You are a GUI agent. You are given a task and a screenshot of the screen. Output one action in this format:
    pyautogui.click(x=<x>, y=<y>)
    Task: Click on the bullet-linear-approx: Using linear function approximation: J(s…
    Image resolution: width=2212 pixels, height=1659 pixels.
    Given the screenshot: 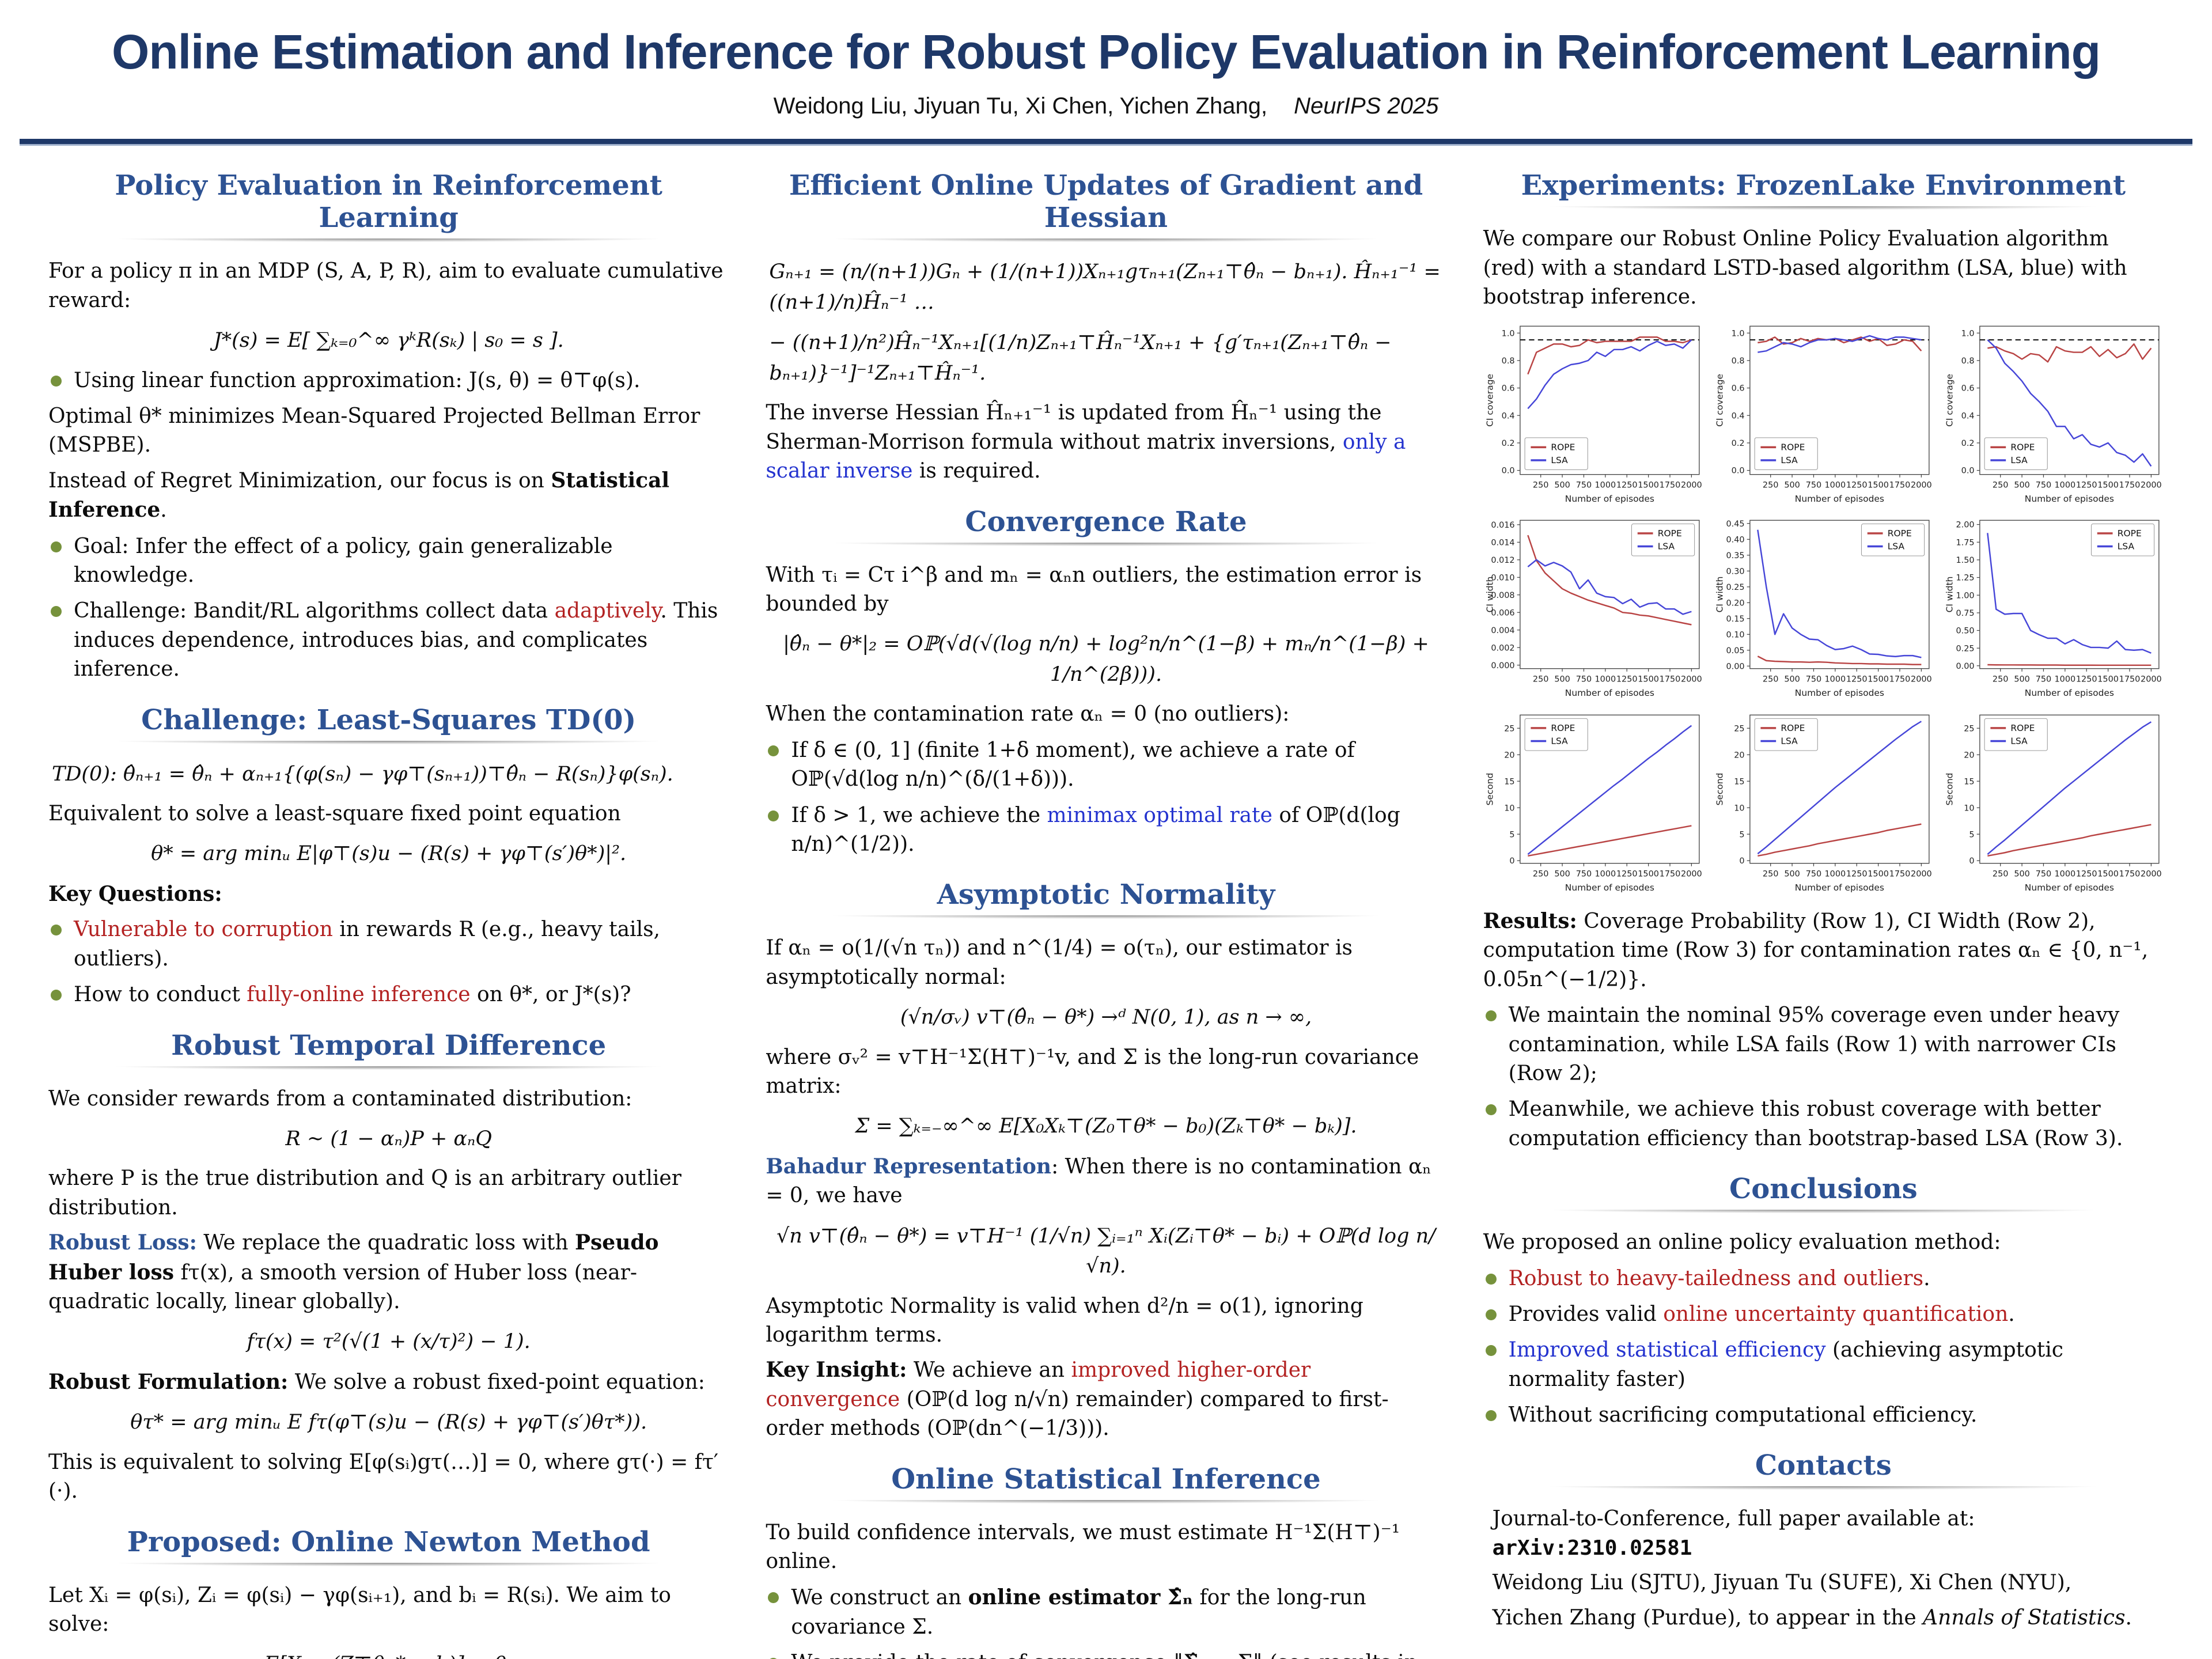 What is the action you would take?
    pyautogui.click(x=388, y=380)
    